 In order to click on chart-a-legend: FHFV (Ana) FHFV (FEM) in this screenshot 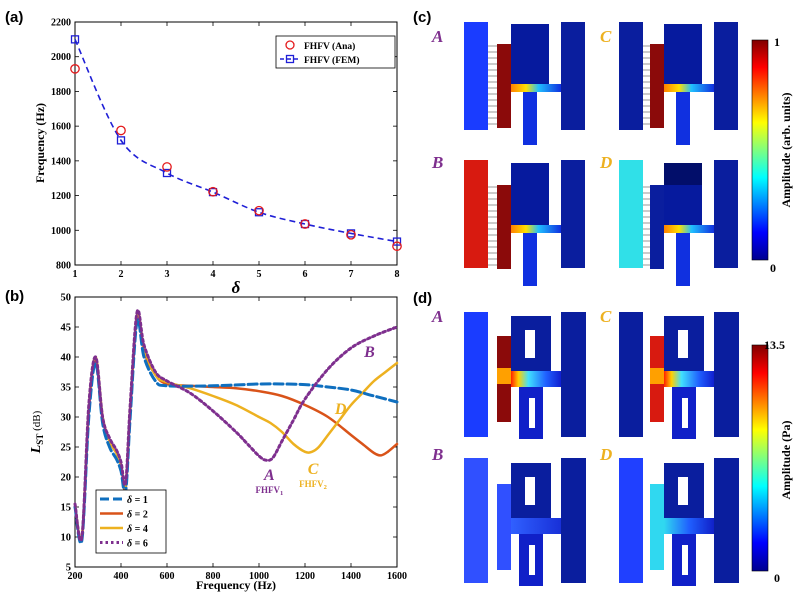, I will do `click(335, 52)`.